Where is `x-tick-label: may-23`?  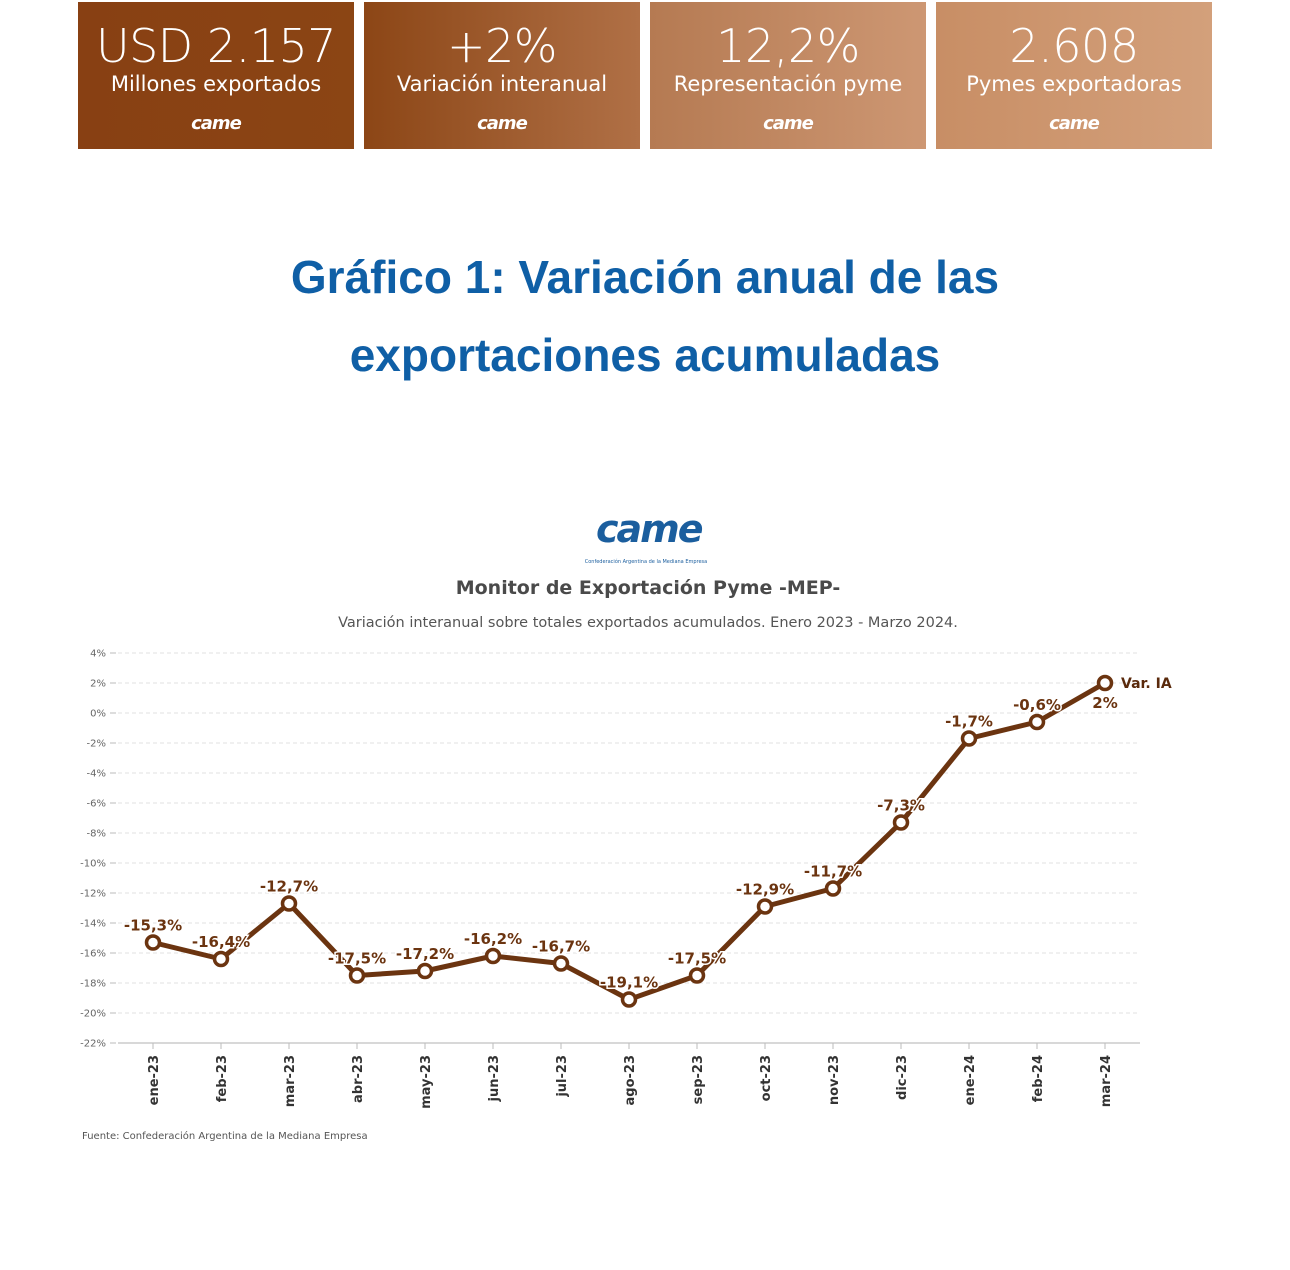
x-tick-label: may-23 is located at coordinates (426, 1082).